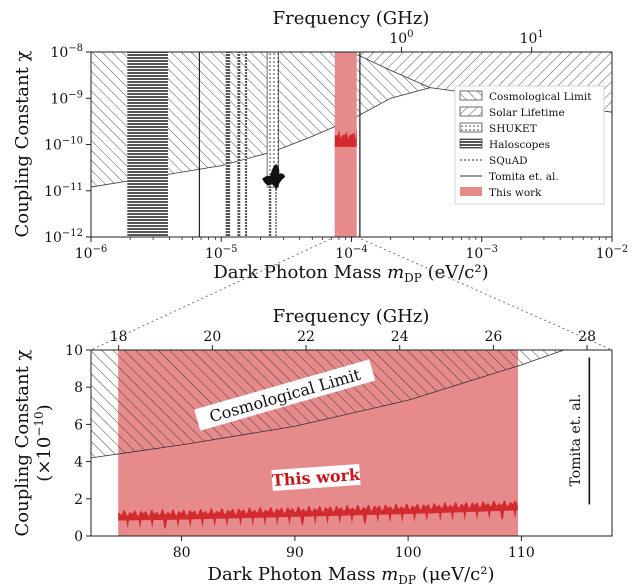 The height and width of the screenshot is (584, 644). What do you see at coordinates (484, 293) in the screenshot?
I see `zoom-connector-right` at bounding box center [484, 293].